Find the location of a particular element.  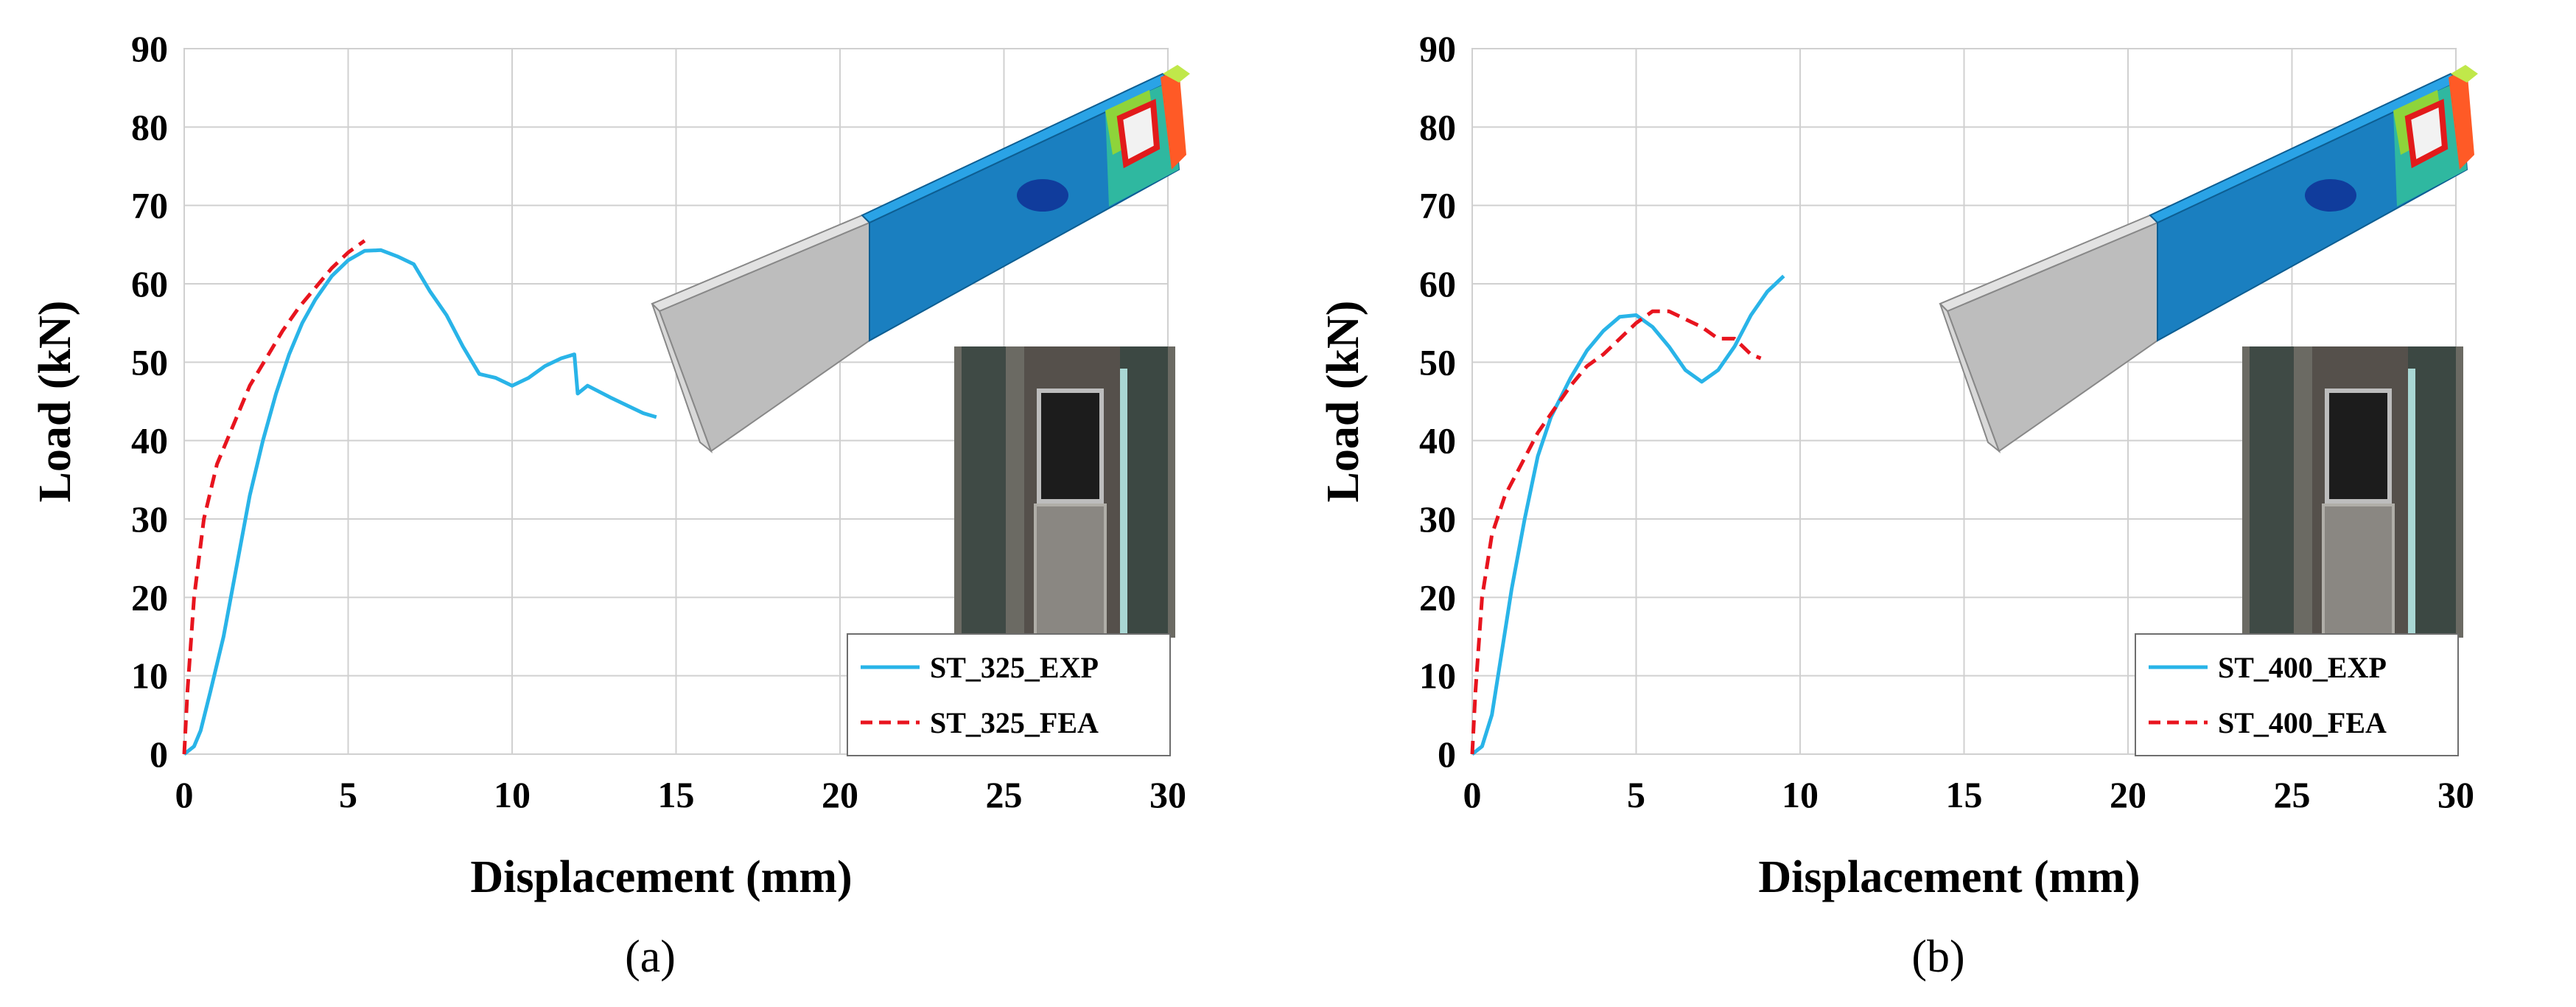

panel-label: (b) is located at coordinates (1937, 957).